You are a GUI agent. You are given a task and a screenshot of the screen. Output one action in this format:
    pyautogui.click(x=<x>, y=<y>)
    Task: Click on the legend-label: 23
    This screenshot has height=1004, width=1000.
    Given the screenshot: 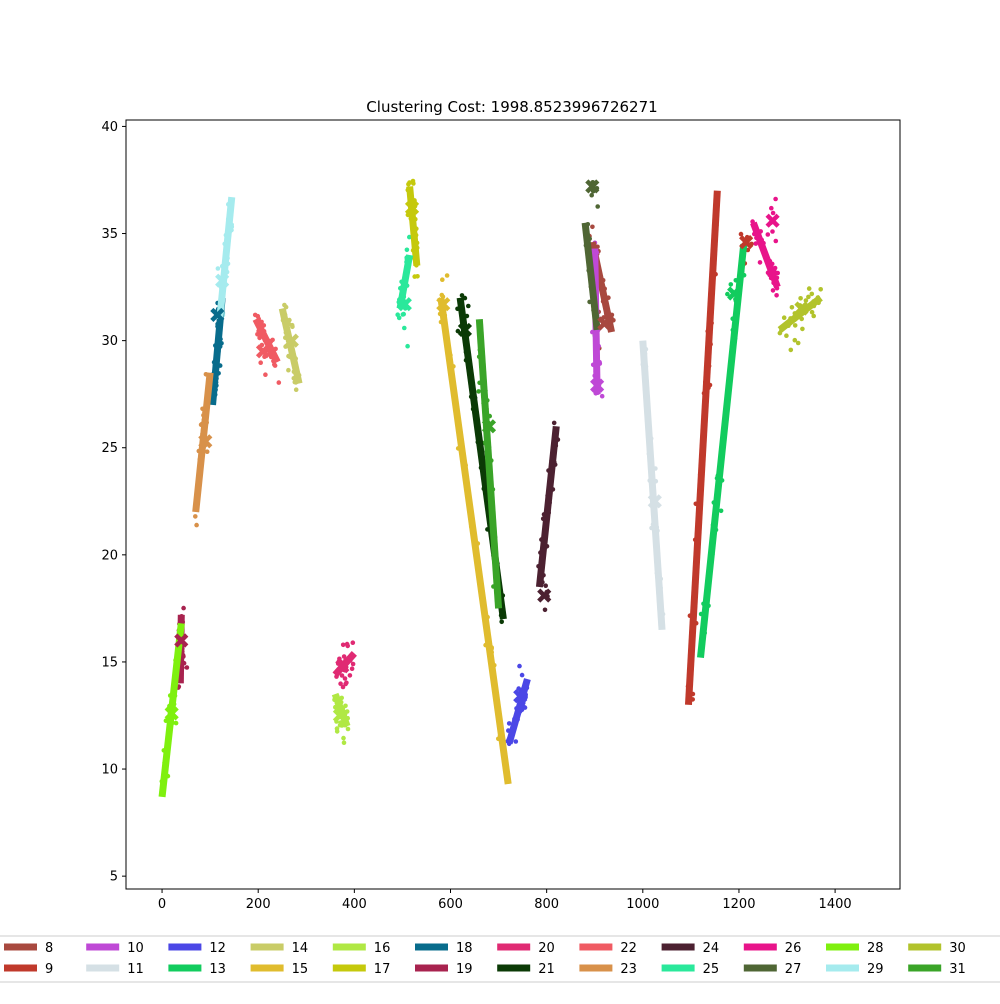 What is the action you would take?
    pyautogui.click(x=628, y=969)
    